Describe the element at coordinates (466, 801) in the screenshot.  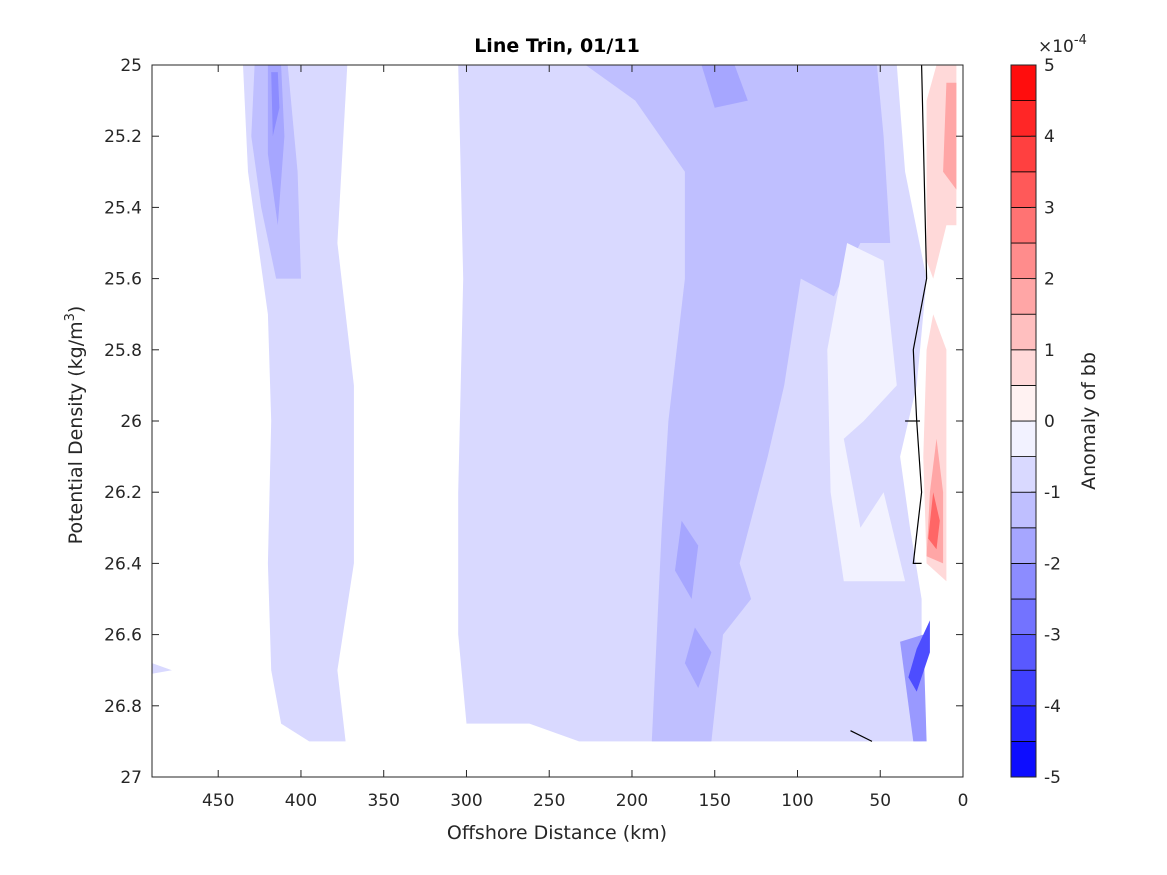
I see `x-tick-label: 300` at that location.